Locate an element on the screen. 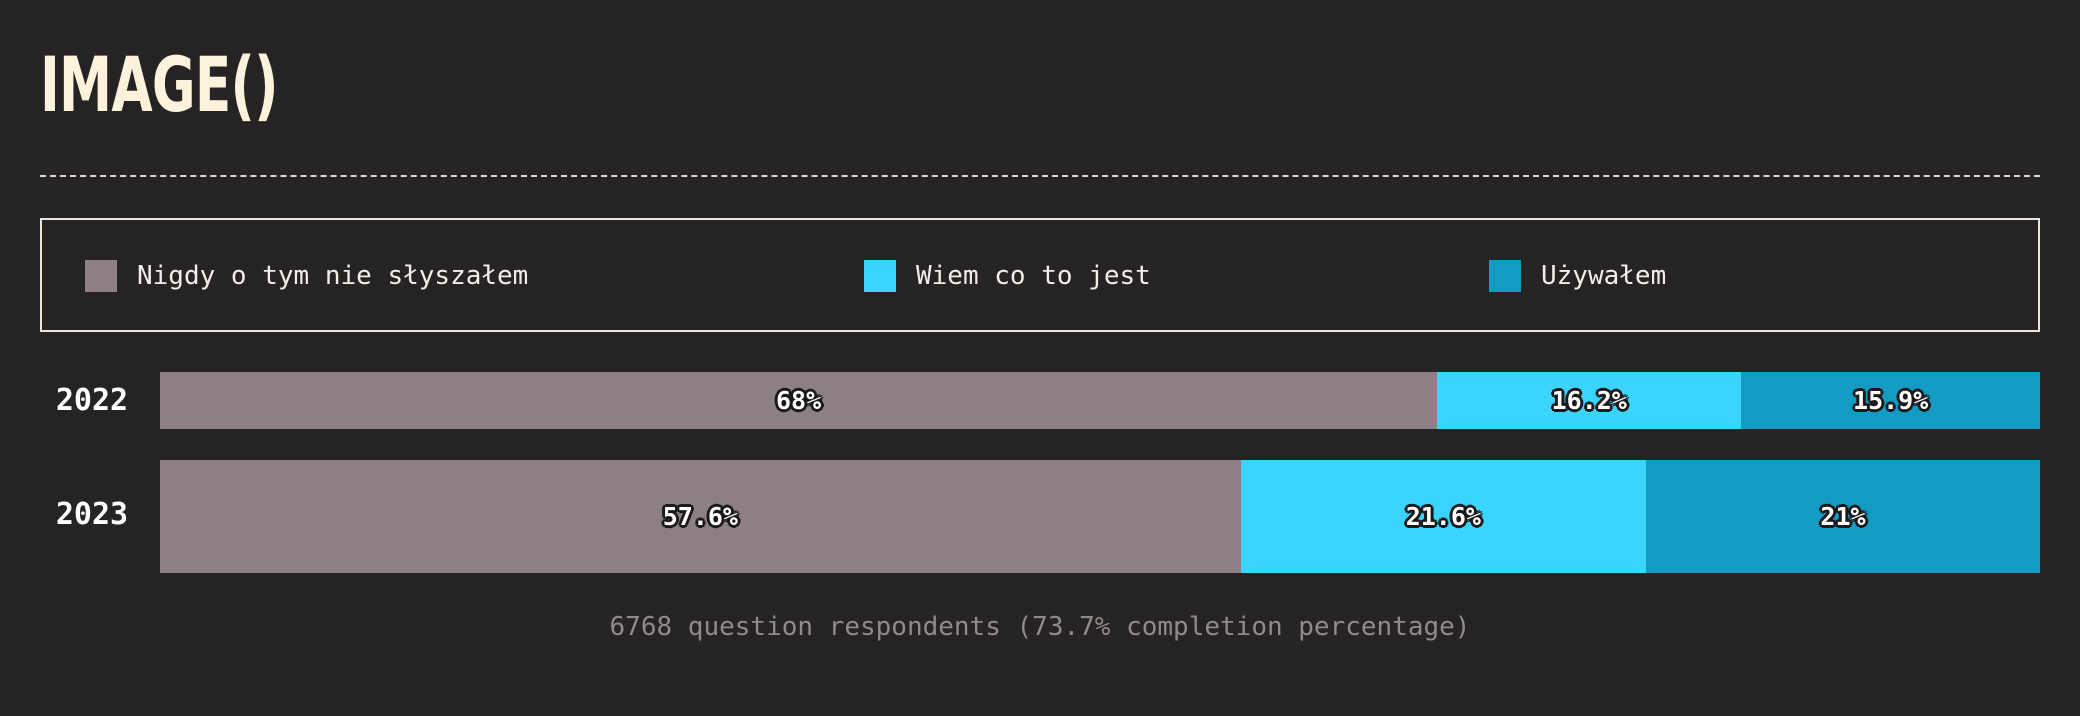 This screenshot has height=716, width=2080. bar-segment-2022-know-what-it-is: 16.2% is located at coordinates (1589, 400).